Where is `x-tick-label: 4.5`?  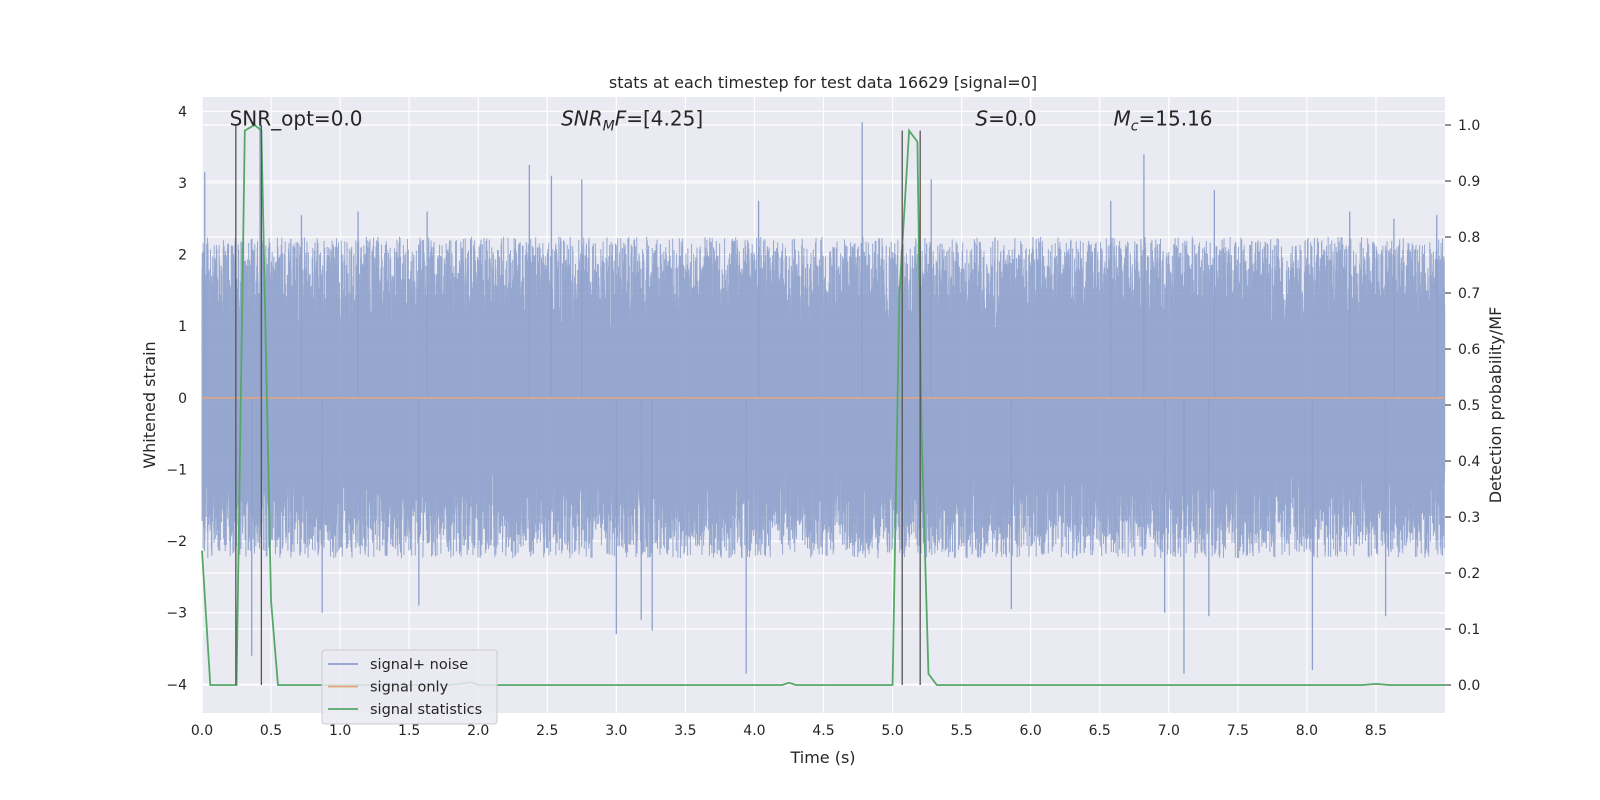 x-tick-label: 4.5 is located at coordinates (823, 731).